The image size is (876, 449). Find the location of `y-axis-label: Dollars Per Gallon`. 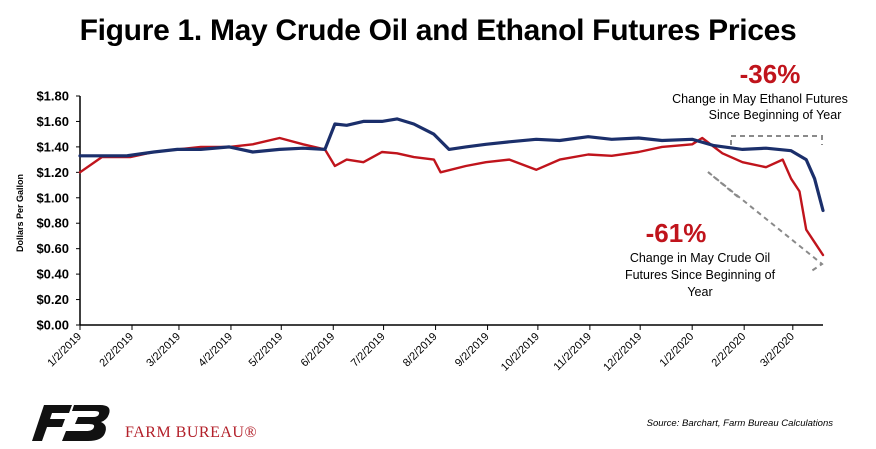

y-axis-label: Dollars Per Gallon is located at coordinates (20, 213).